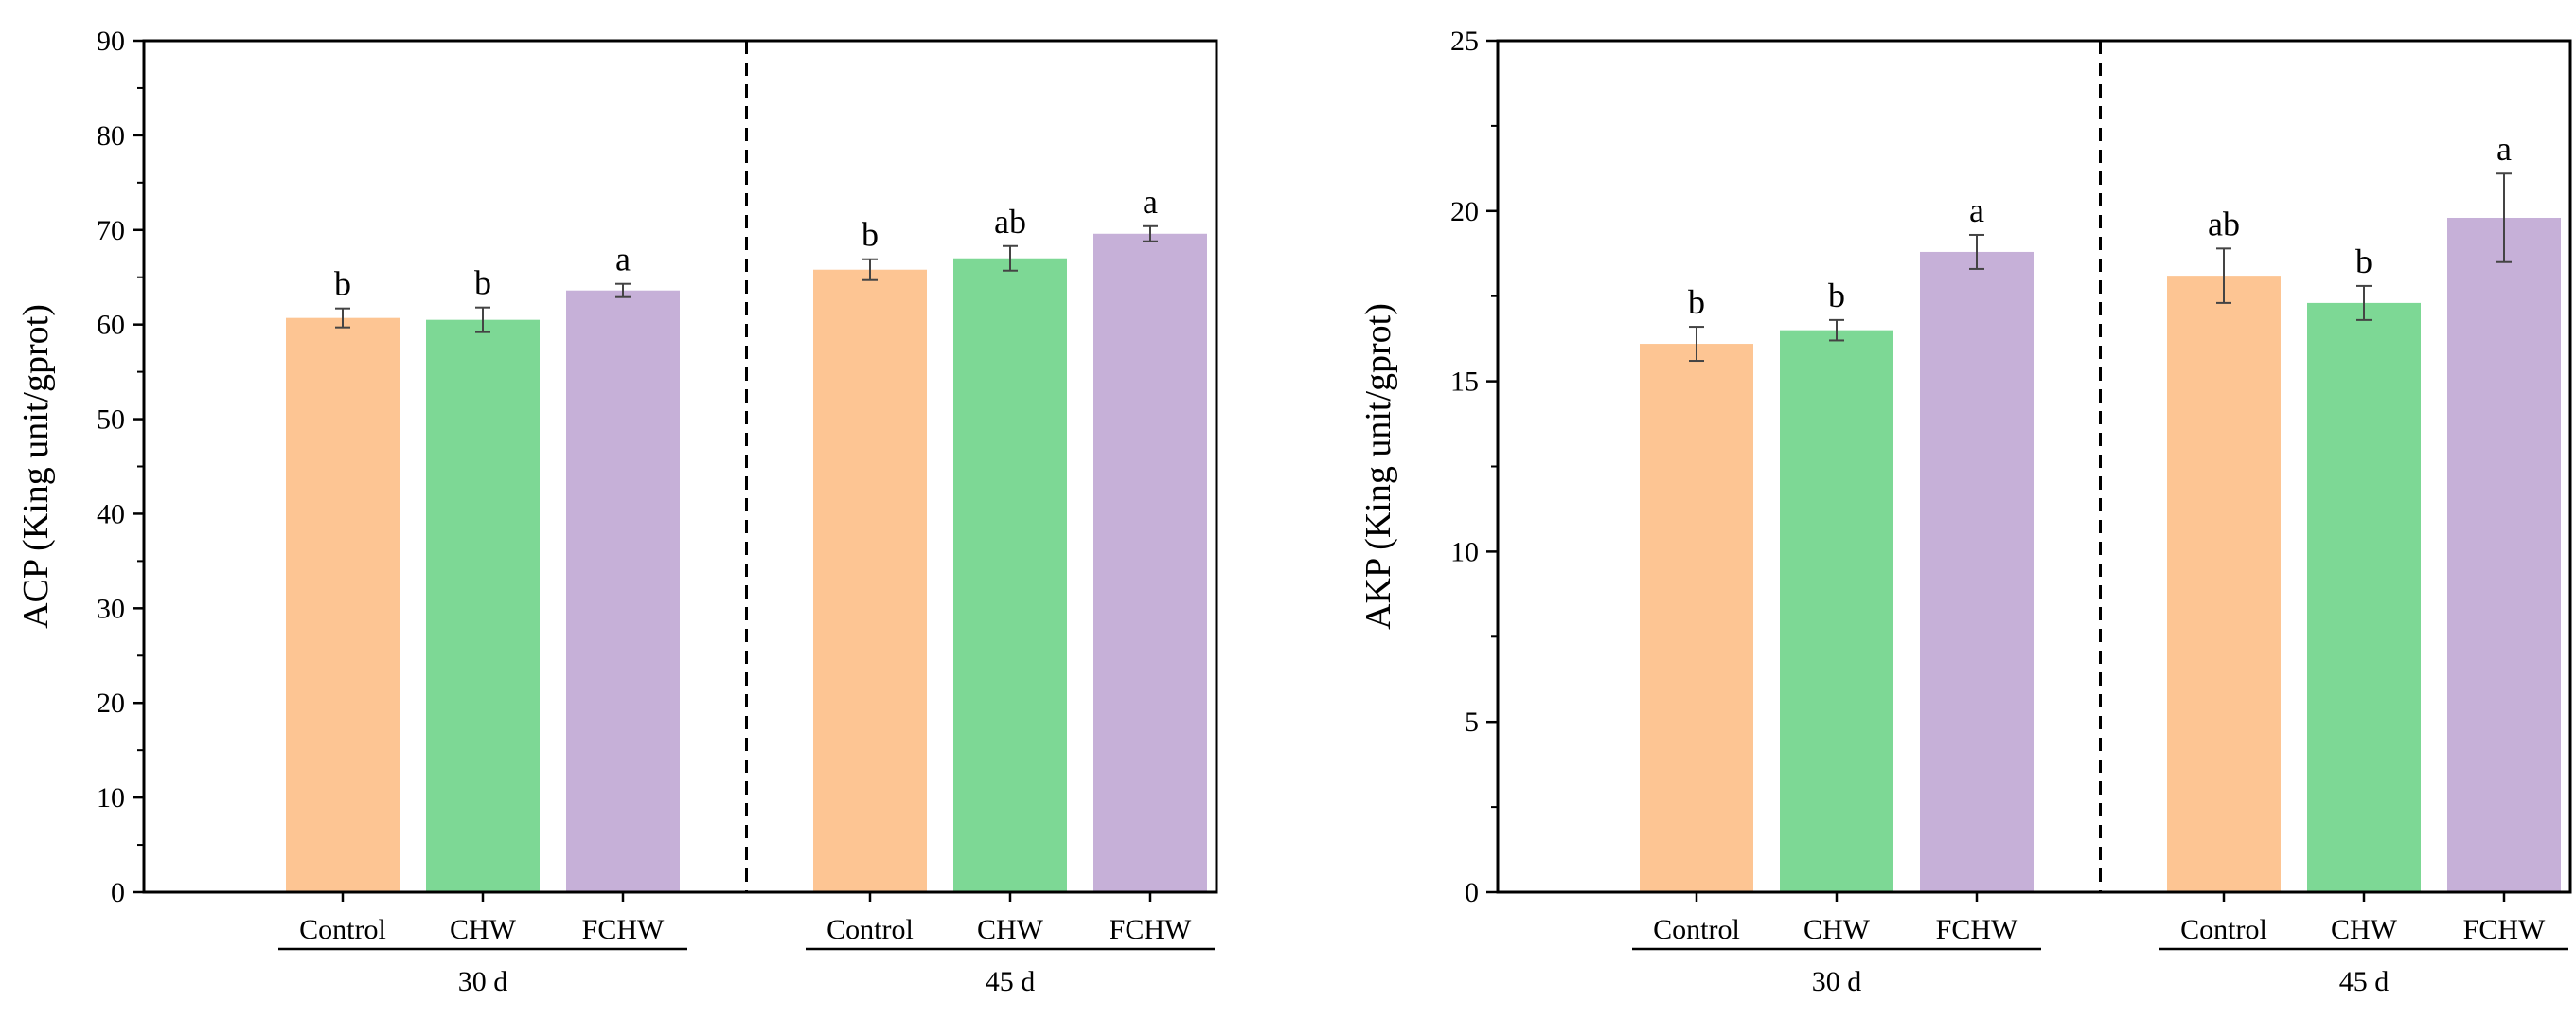 The image size is (2576, 1020). What do you see at coordinates (1472, 722) in the screenshot?
I see `y-tick-label: 5` at bounding box center [1472, 722].